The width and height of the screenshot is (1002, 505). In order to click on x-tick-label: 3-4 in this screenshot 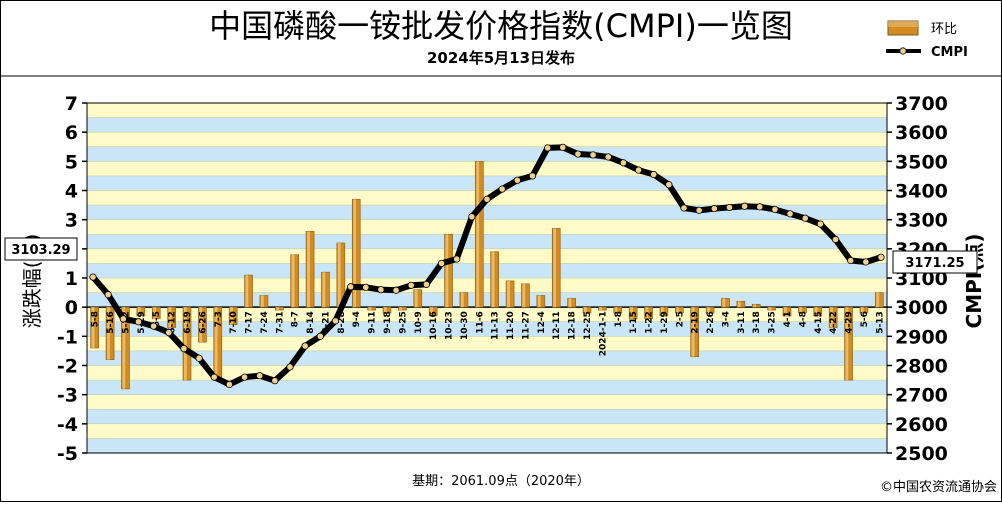, I will do `click(726, 319)`.